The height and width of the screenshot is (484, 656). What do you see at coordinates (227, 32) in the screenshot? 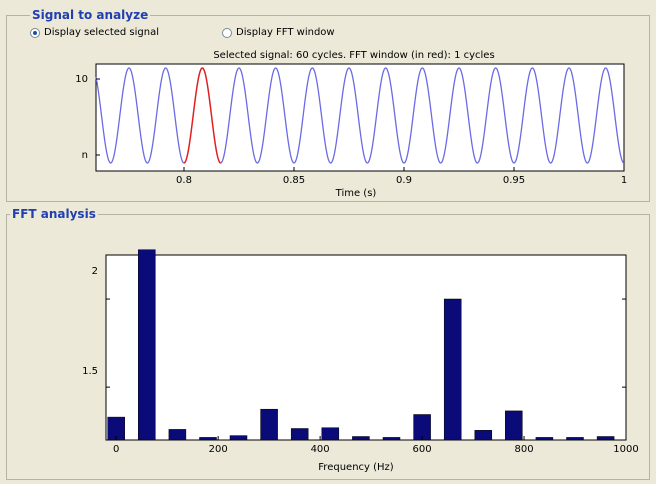
I see `radio-fft-icon` at bounding box center [227, 32].